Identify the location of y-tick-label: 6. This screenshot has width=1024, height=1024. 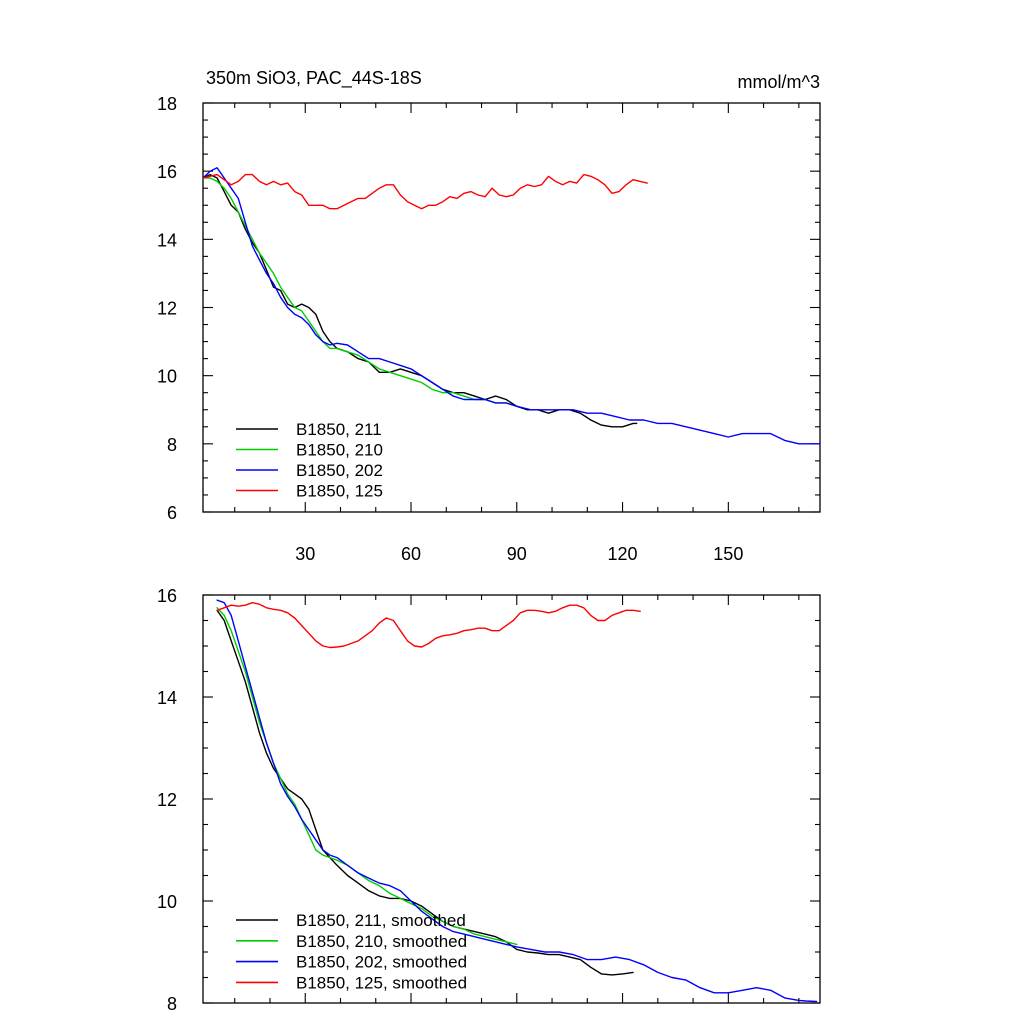
(172, 513).